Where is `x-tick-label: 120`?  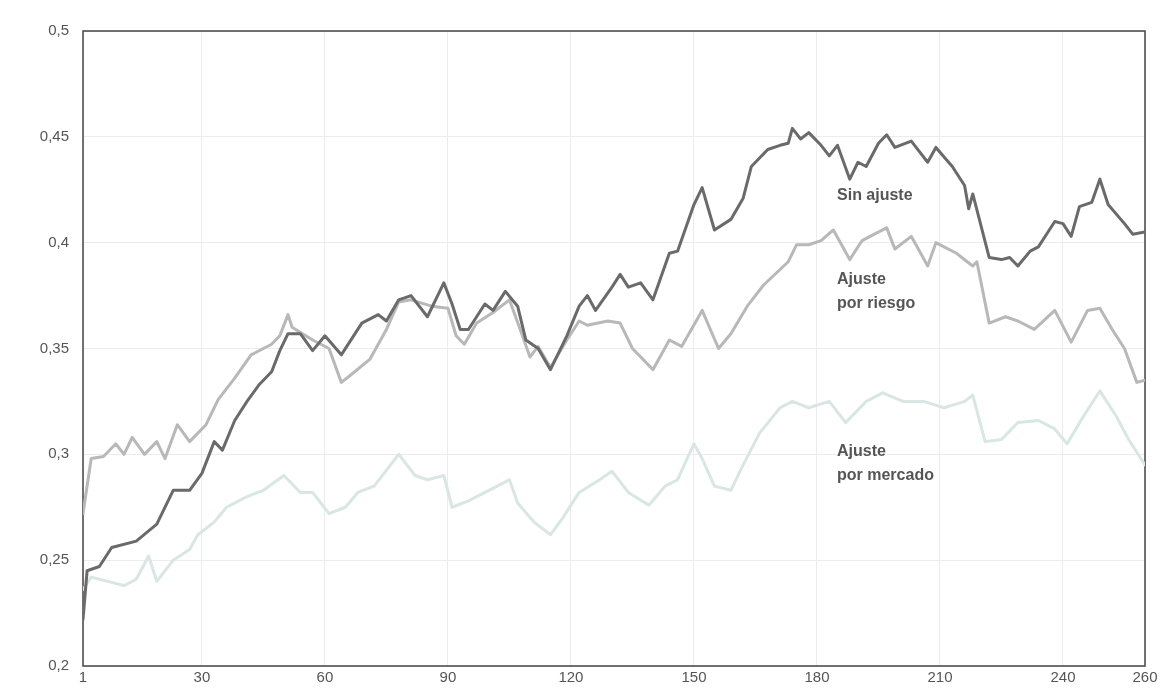
x-tick-label: 120 is located at coordinates (571, 677).